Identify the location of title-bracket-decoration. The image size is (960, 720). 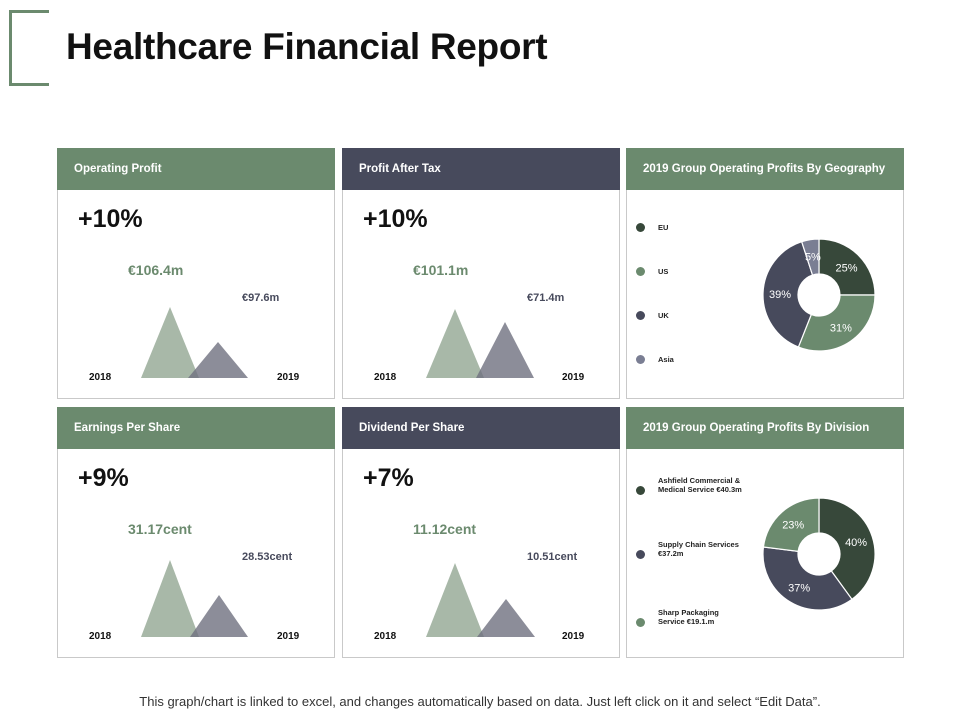
(29, 48).